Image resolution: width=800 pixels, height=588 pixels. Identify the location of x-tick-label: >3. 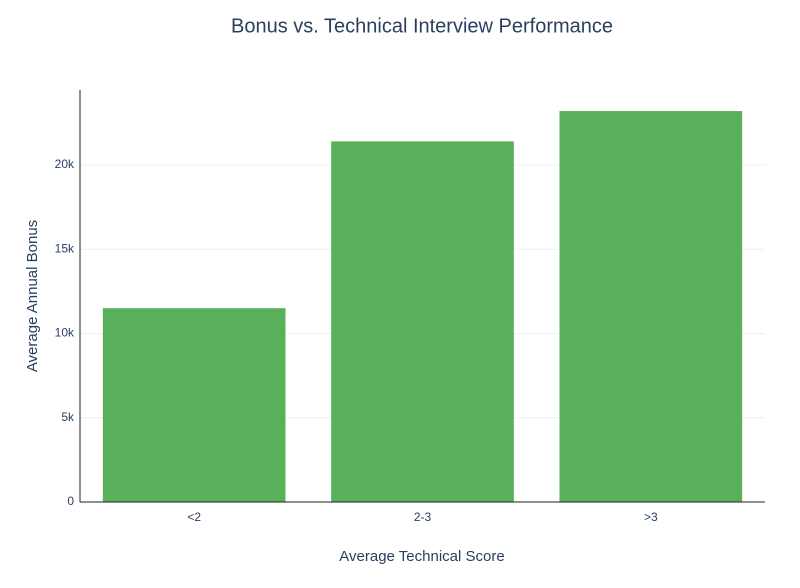
(651, 517).